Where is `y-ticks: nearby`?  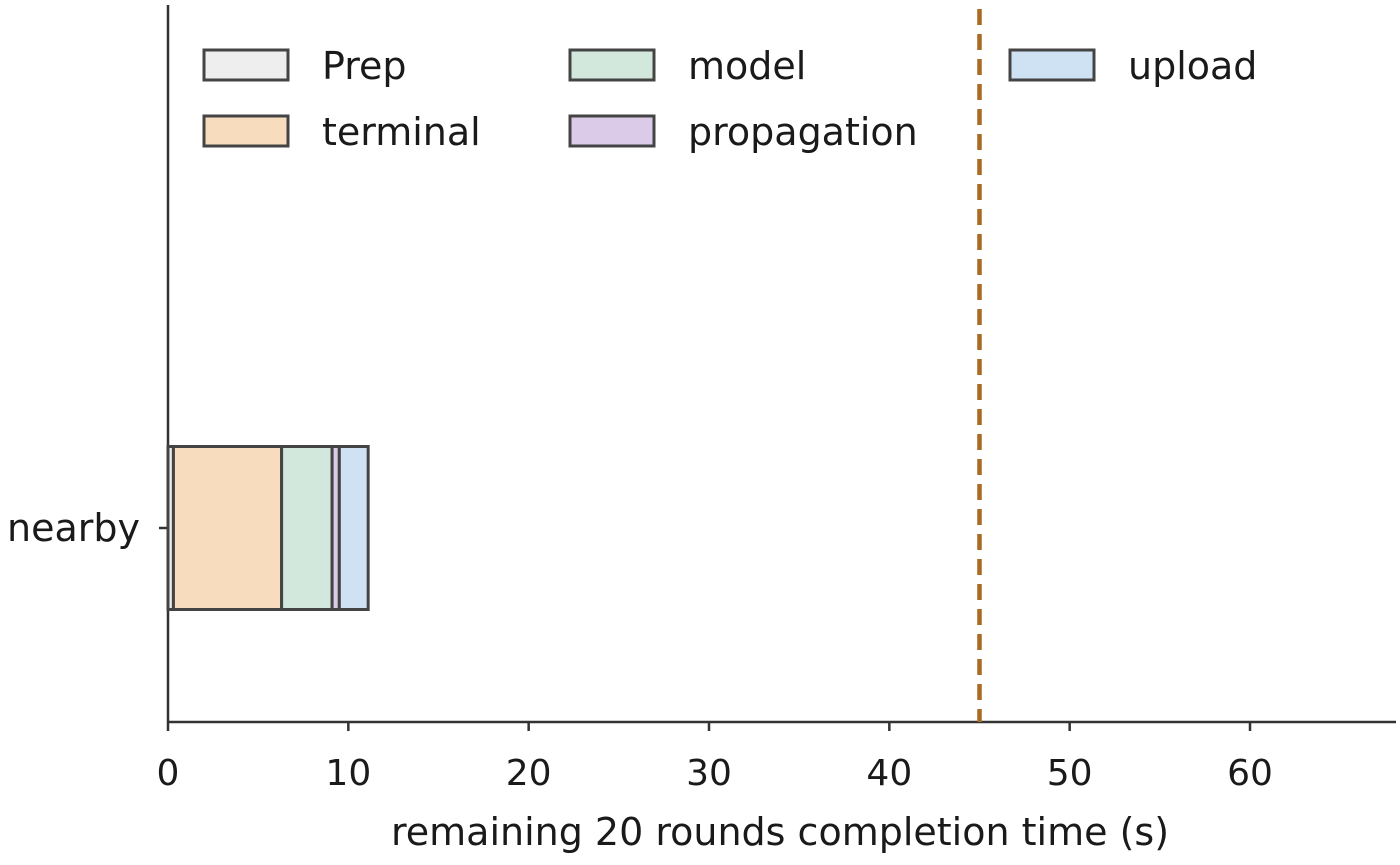 y-ticks: nearby is located at coordinates (87, 528).